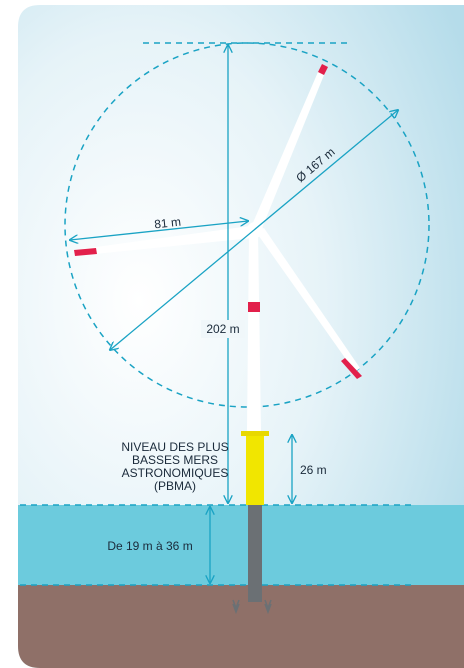  What do you see at coordinates (254, 307) in the screenshot?
I see `tower-mark` at bounding box center [254, 307].